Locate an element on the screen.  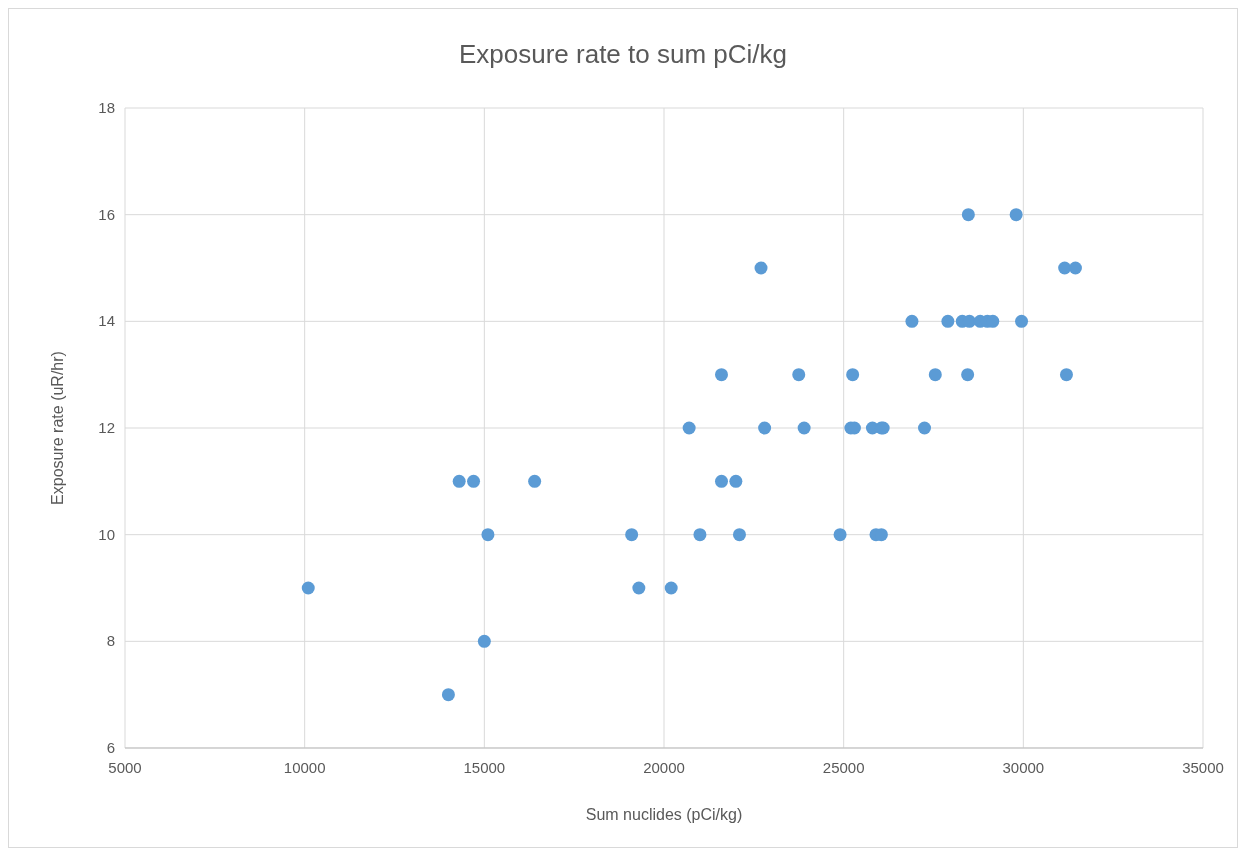
x-tick-label: 25000 is located at coordinates (843, 767).